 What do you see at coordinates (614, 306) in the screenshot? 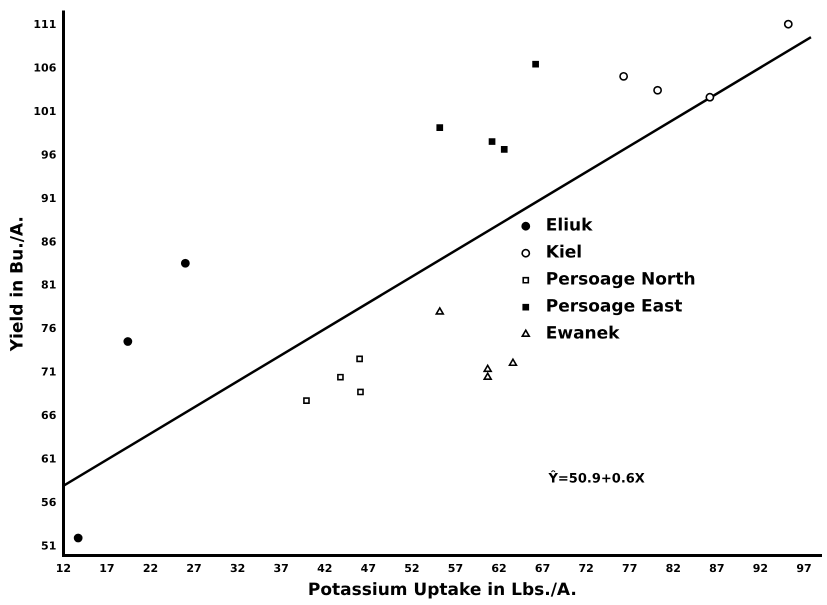
I see `legend-label: Persoage East` at bounding box center [614, 306].